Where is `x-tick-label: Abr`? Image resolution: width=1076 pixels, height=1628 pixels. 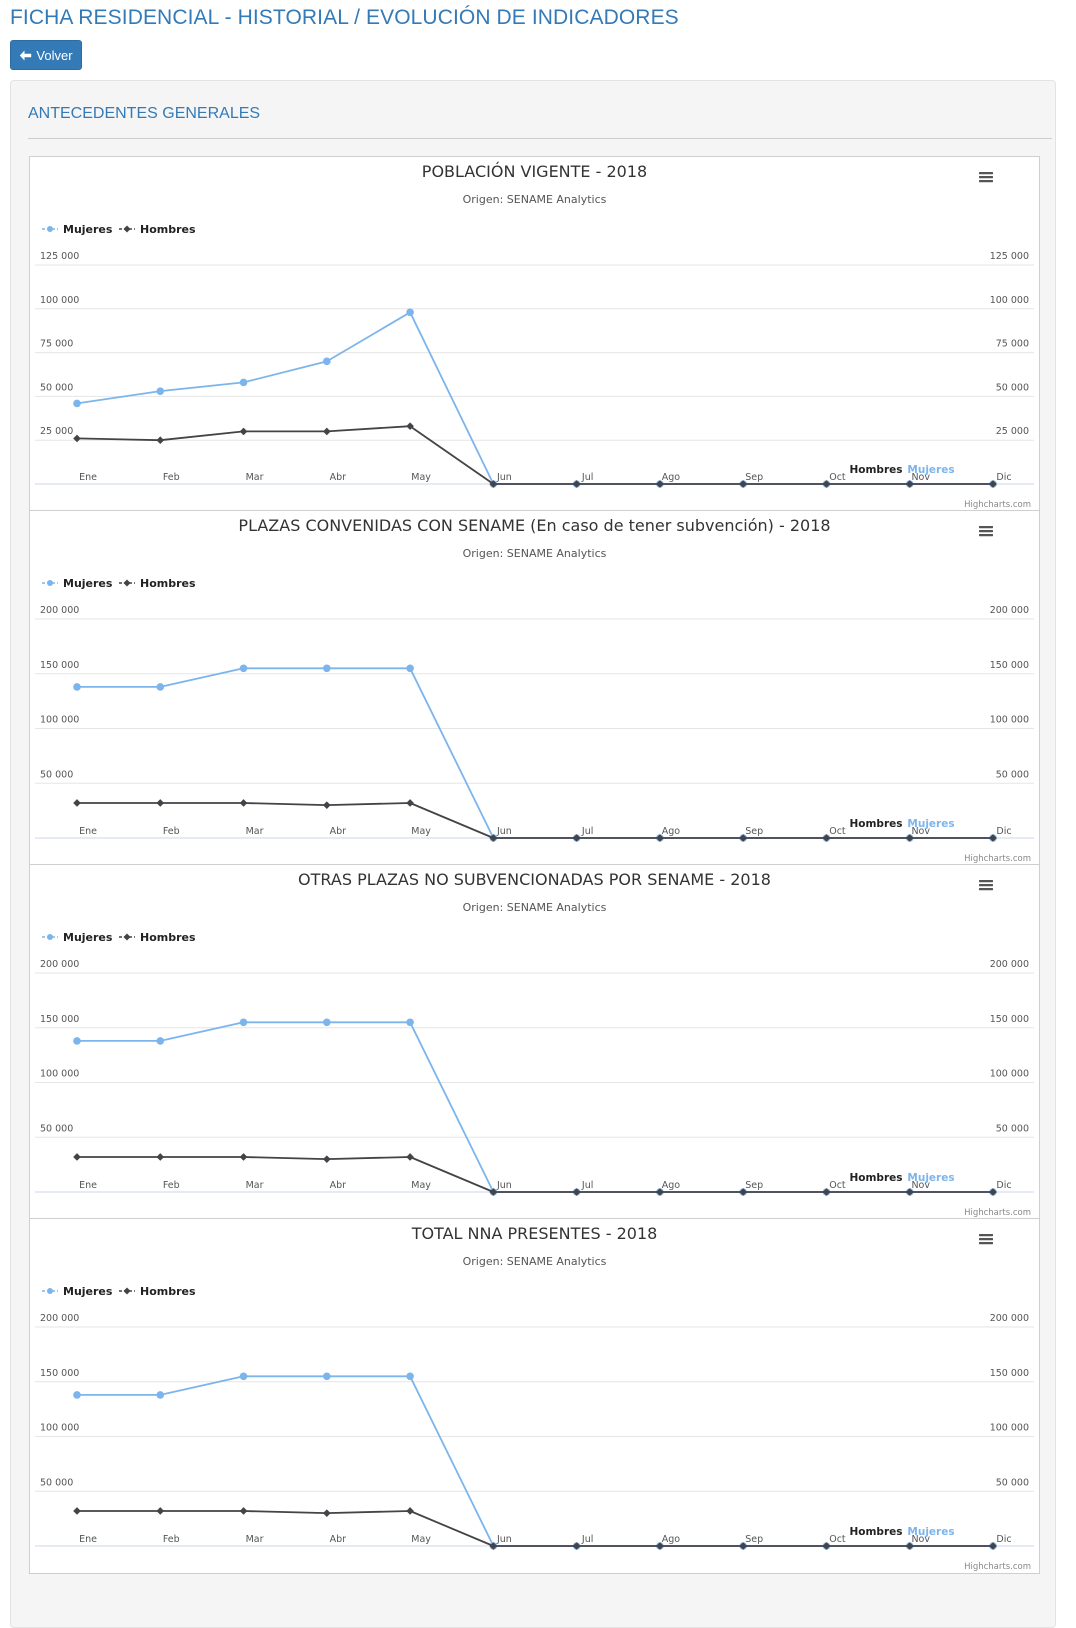 x-tick-label: Abr is located at coordinates (338, 477).